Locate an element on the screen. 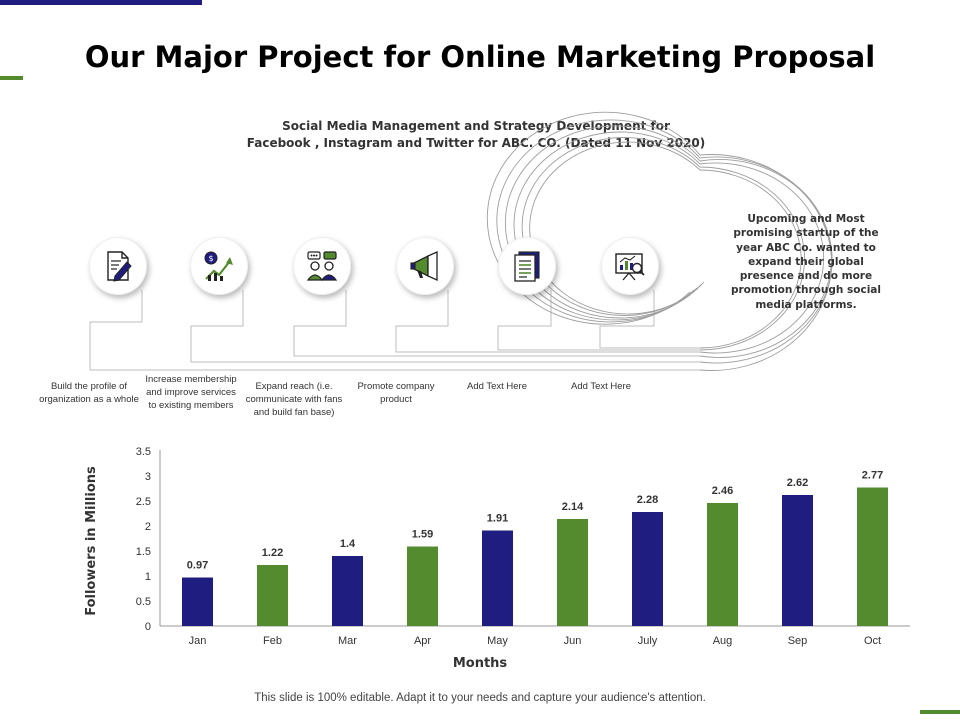 Image resolution: width=960 pixels, height=720 pixels. document-list-icon is located at coordinates (527, 266).